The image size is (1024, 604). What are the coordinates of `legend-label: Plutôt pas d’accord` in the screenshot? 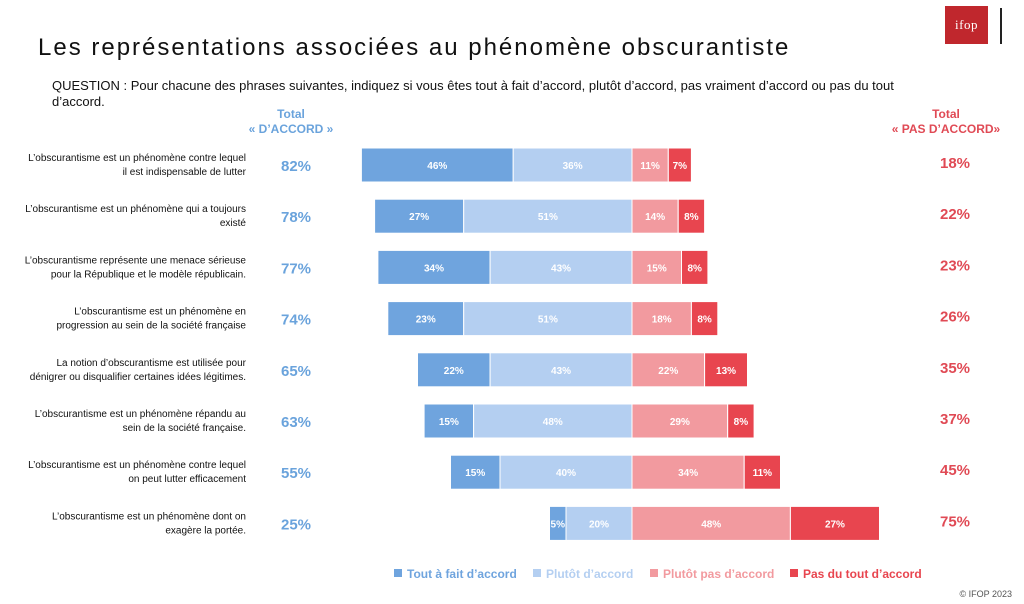 It's located at (718, 574).